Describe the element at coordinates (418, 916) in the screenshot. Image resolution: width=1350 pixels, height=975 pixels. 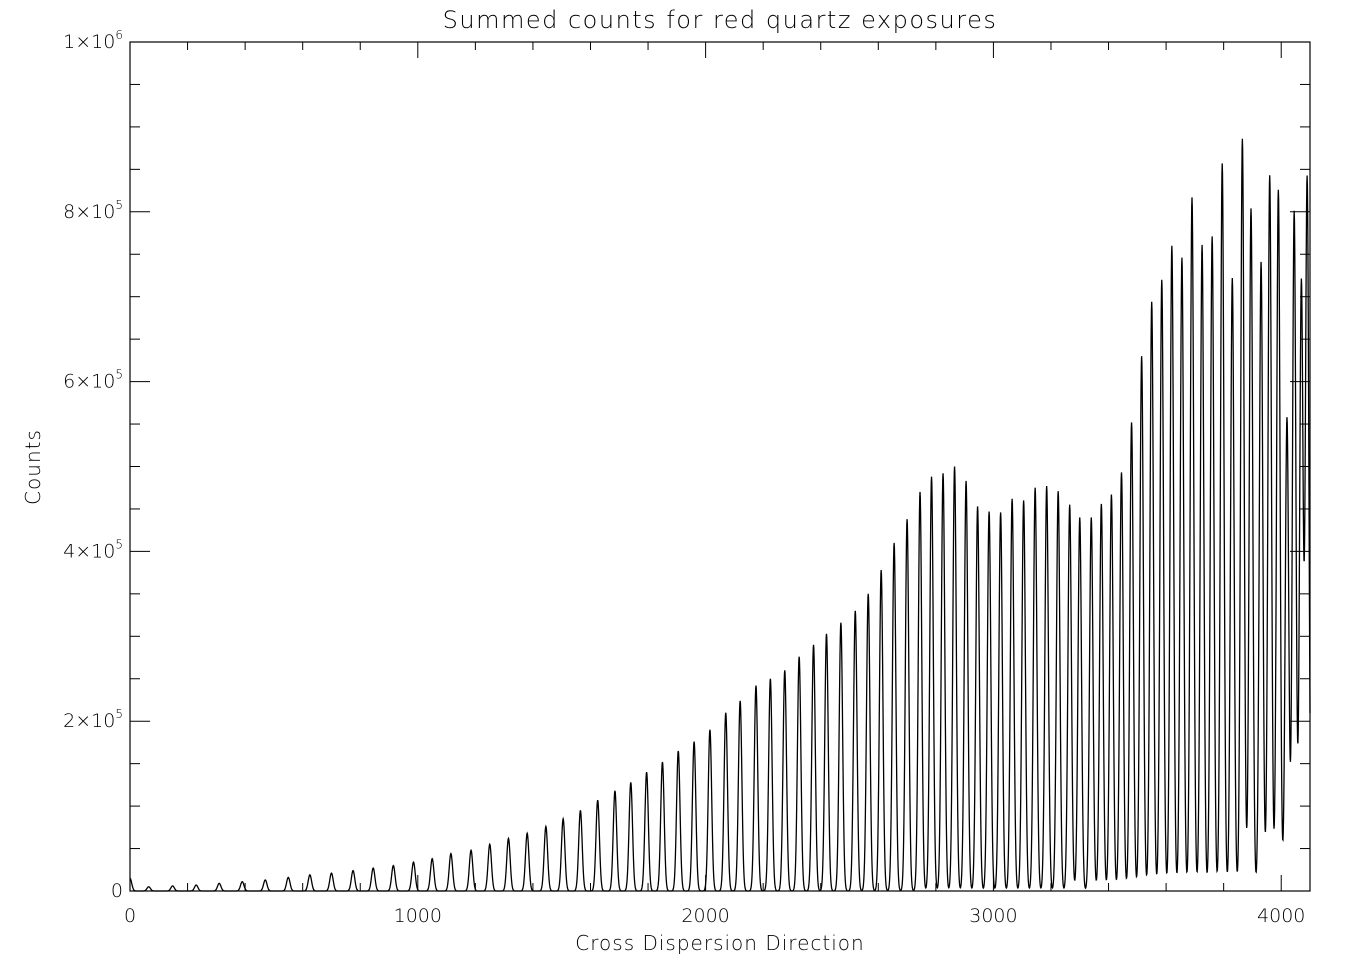
I see `x-tick-label: 1000` at that location.